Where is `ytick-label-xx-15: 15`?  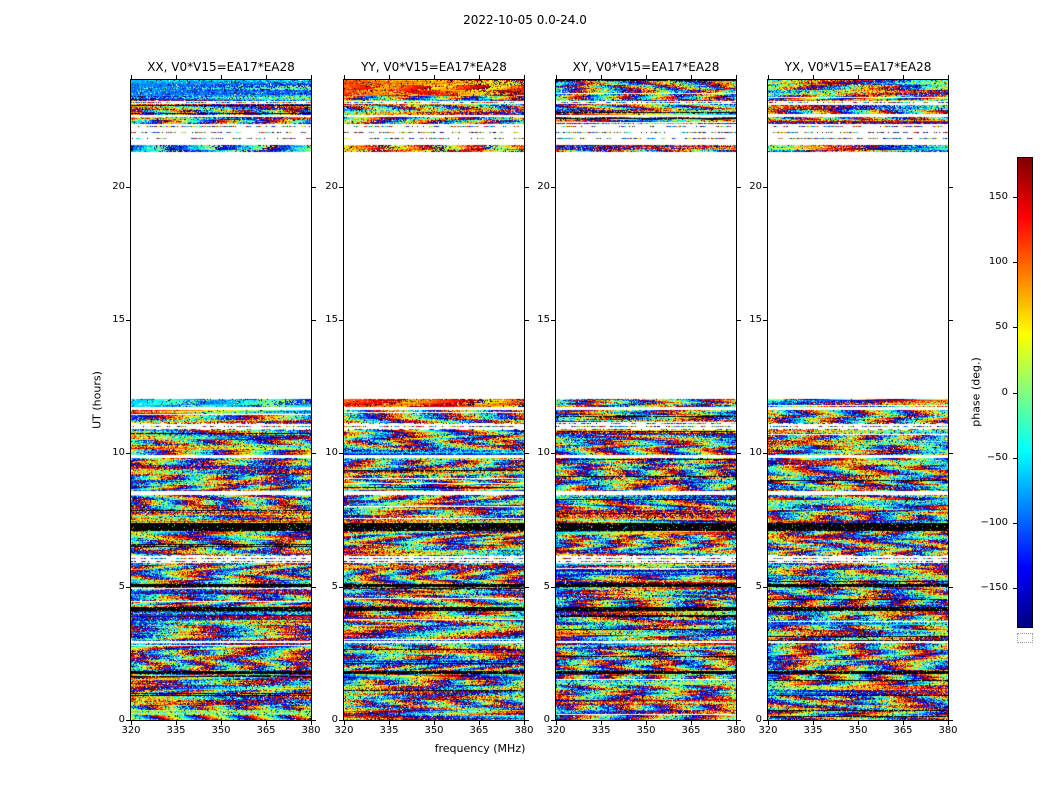 ytick-label-xx-15: 15 is located at coordinates (118, 319).